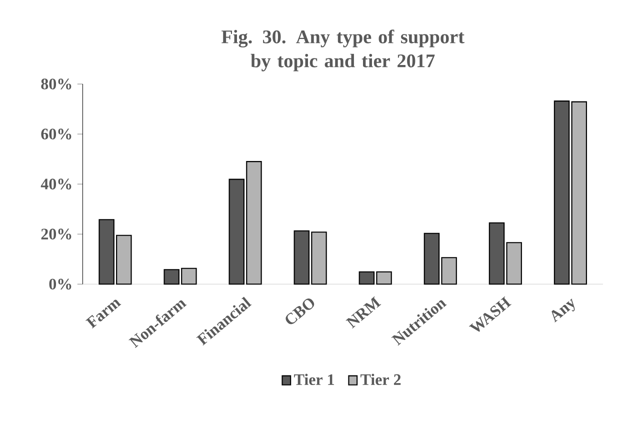  I want to click on x-tick-label: CBO, so click(300, 311).